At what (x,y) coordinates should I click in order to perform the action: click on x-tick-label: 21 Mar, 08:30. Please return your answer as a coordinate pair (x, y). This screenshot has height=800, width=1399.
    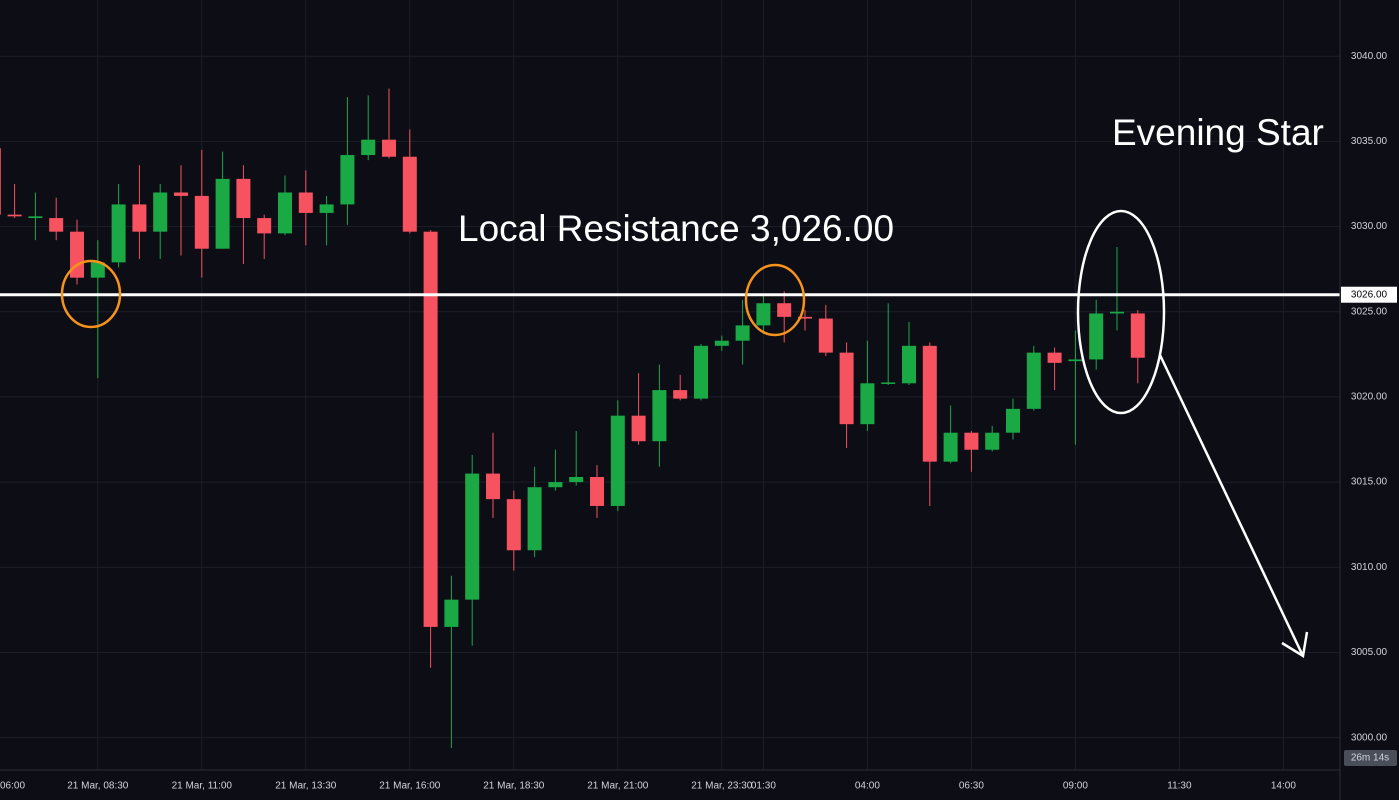
    Looking at the image, I should click on (98, 786).